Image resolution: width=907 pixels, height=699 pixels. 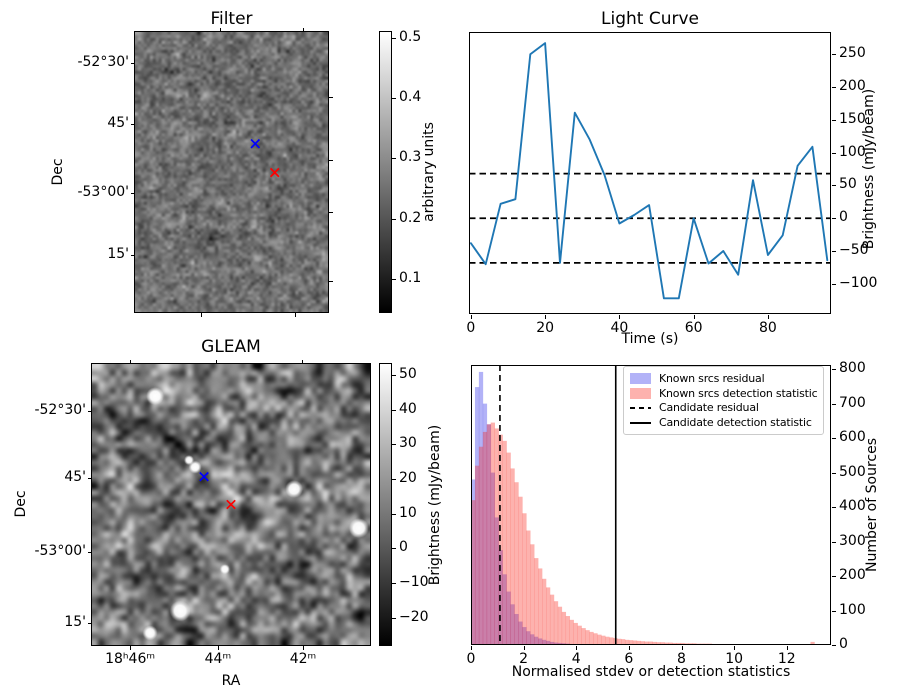 What do you see at coordinates (640, 393) in the screenshot?
I see `legend-swatch-pink-patch` at bounding box center [640, 393].